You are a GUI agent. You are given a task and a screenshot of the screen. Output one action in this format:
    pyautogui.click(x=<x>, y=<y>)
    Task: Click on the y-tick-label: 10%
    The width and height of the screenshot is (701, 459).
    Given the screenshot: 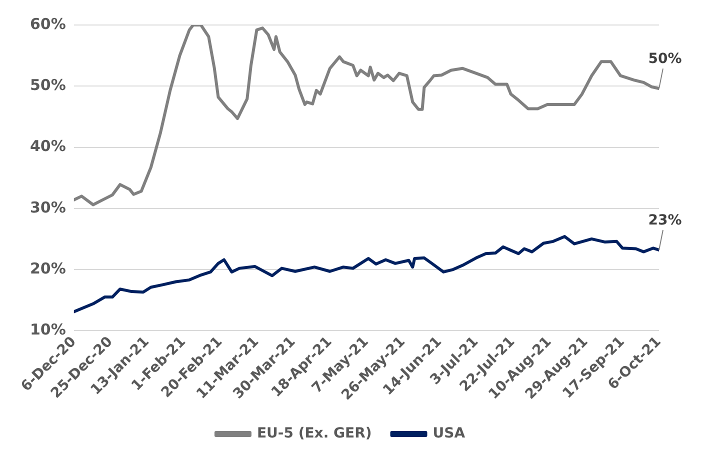 What is the action you would take?
    pyautogui.click(x=48, y=329)
    